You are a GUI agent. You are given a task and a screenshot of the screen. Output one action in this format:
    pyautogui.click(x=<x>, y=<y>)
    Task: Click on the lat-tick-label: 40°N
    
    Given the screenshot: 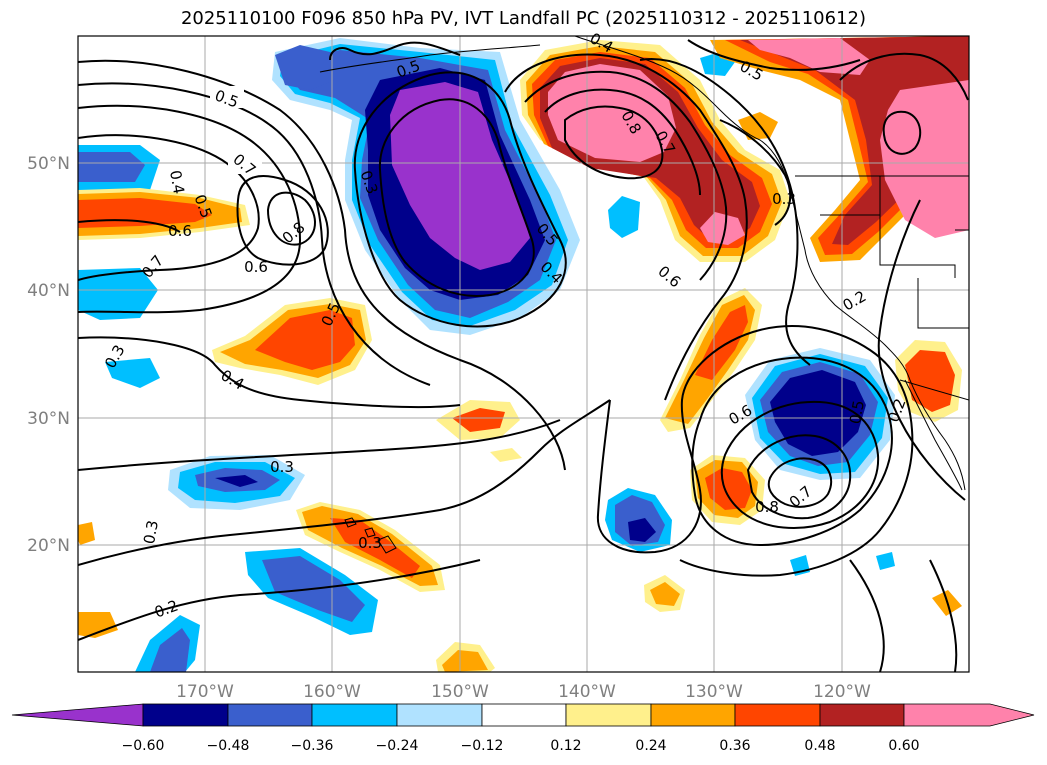 What is the action you would take?
    pyautogui.click(x=48, y=291)
    